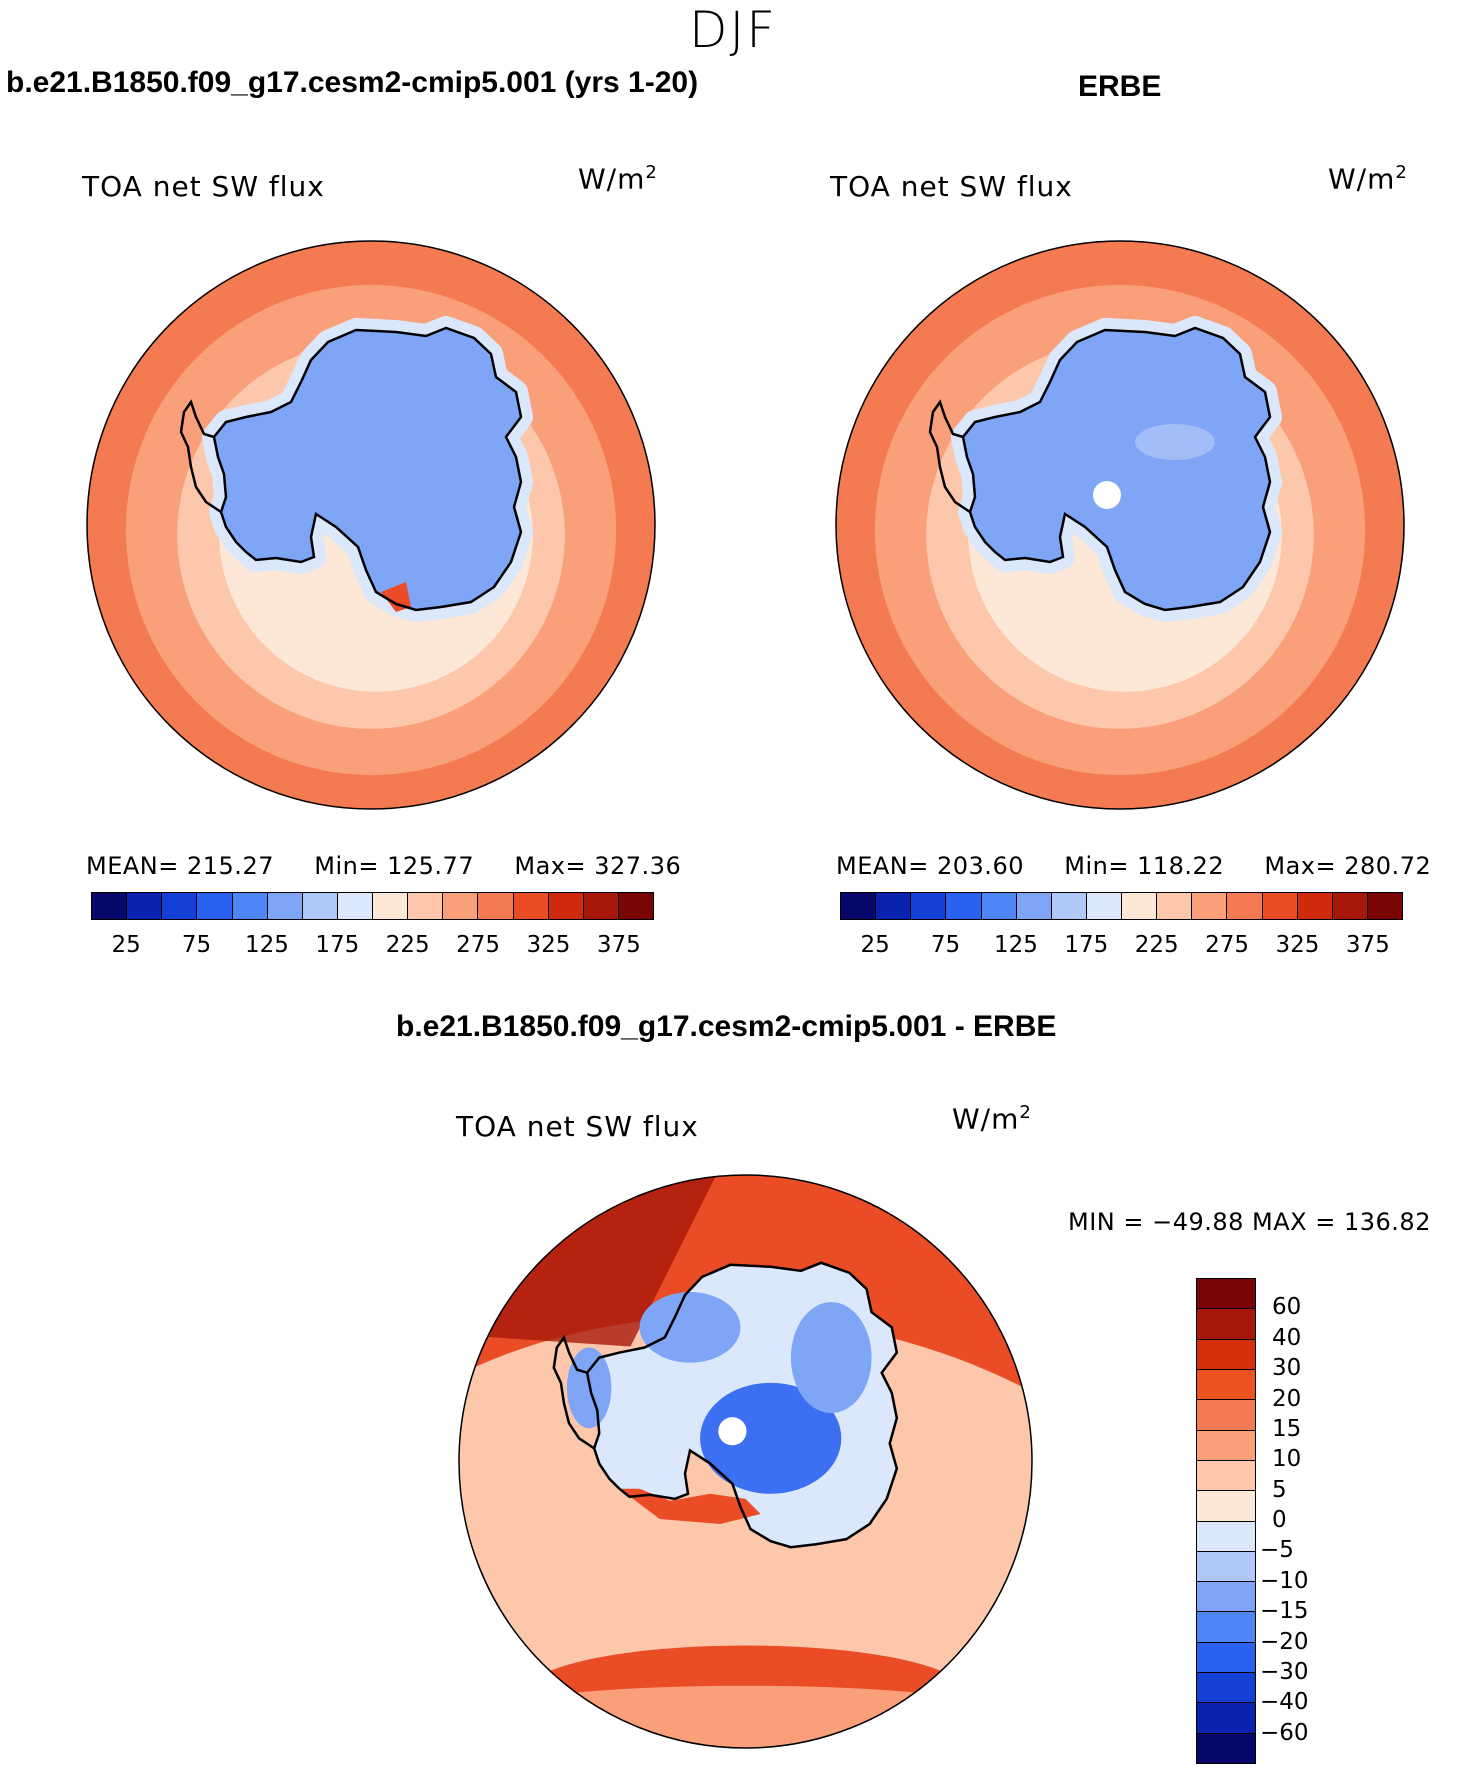 The width and height of the screenshot is (1466, 1776). What do you see at coordinates (1368, 179) in the screenshot?
I see `panel-2-units: W/m2` at bounding box center [1368, 179].